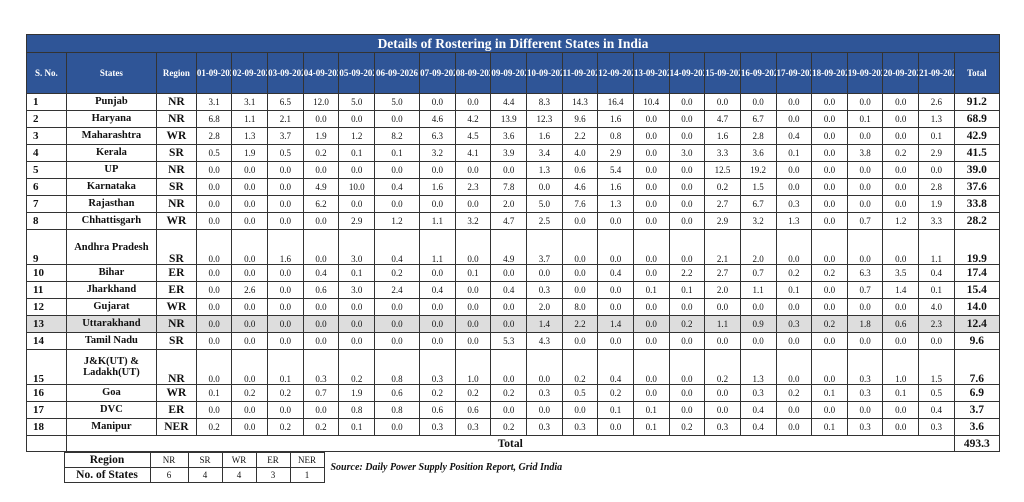  Describe the element at coordinates (615, 367) in the screenshot. I see `row-value: 0.4` at that location.